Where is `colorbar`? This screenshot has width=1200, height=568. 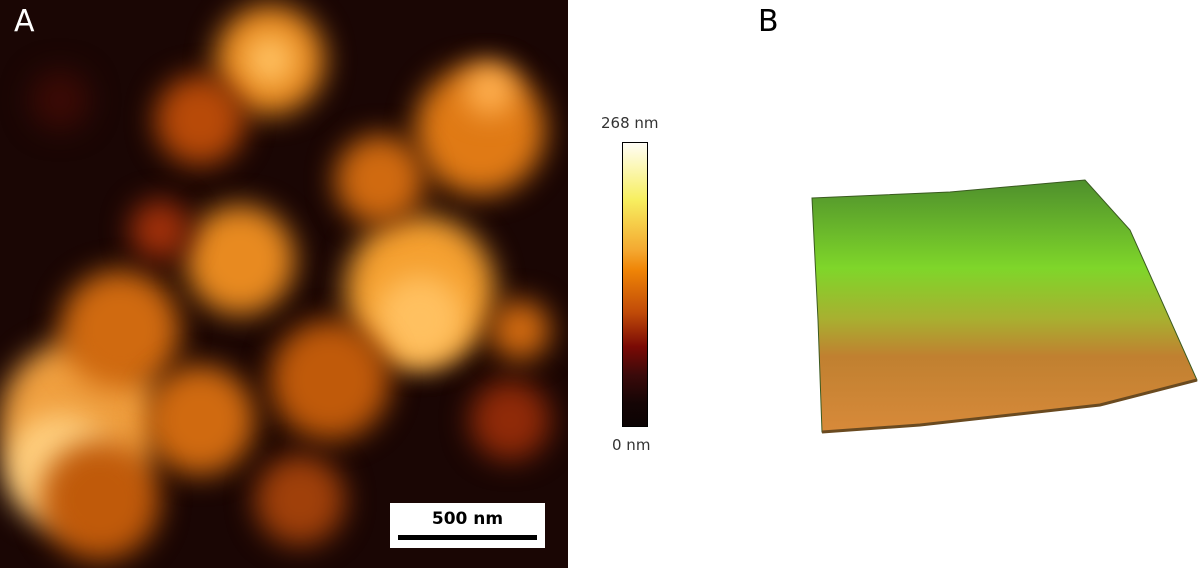 colorbar is located at coordinates (635, 284).